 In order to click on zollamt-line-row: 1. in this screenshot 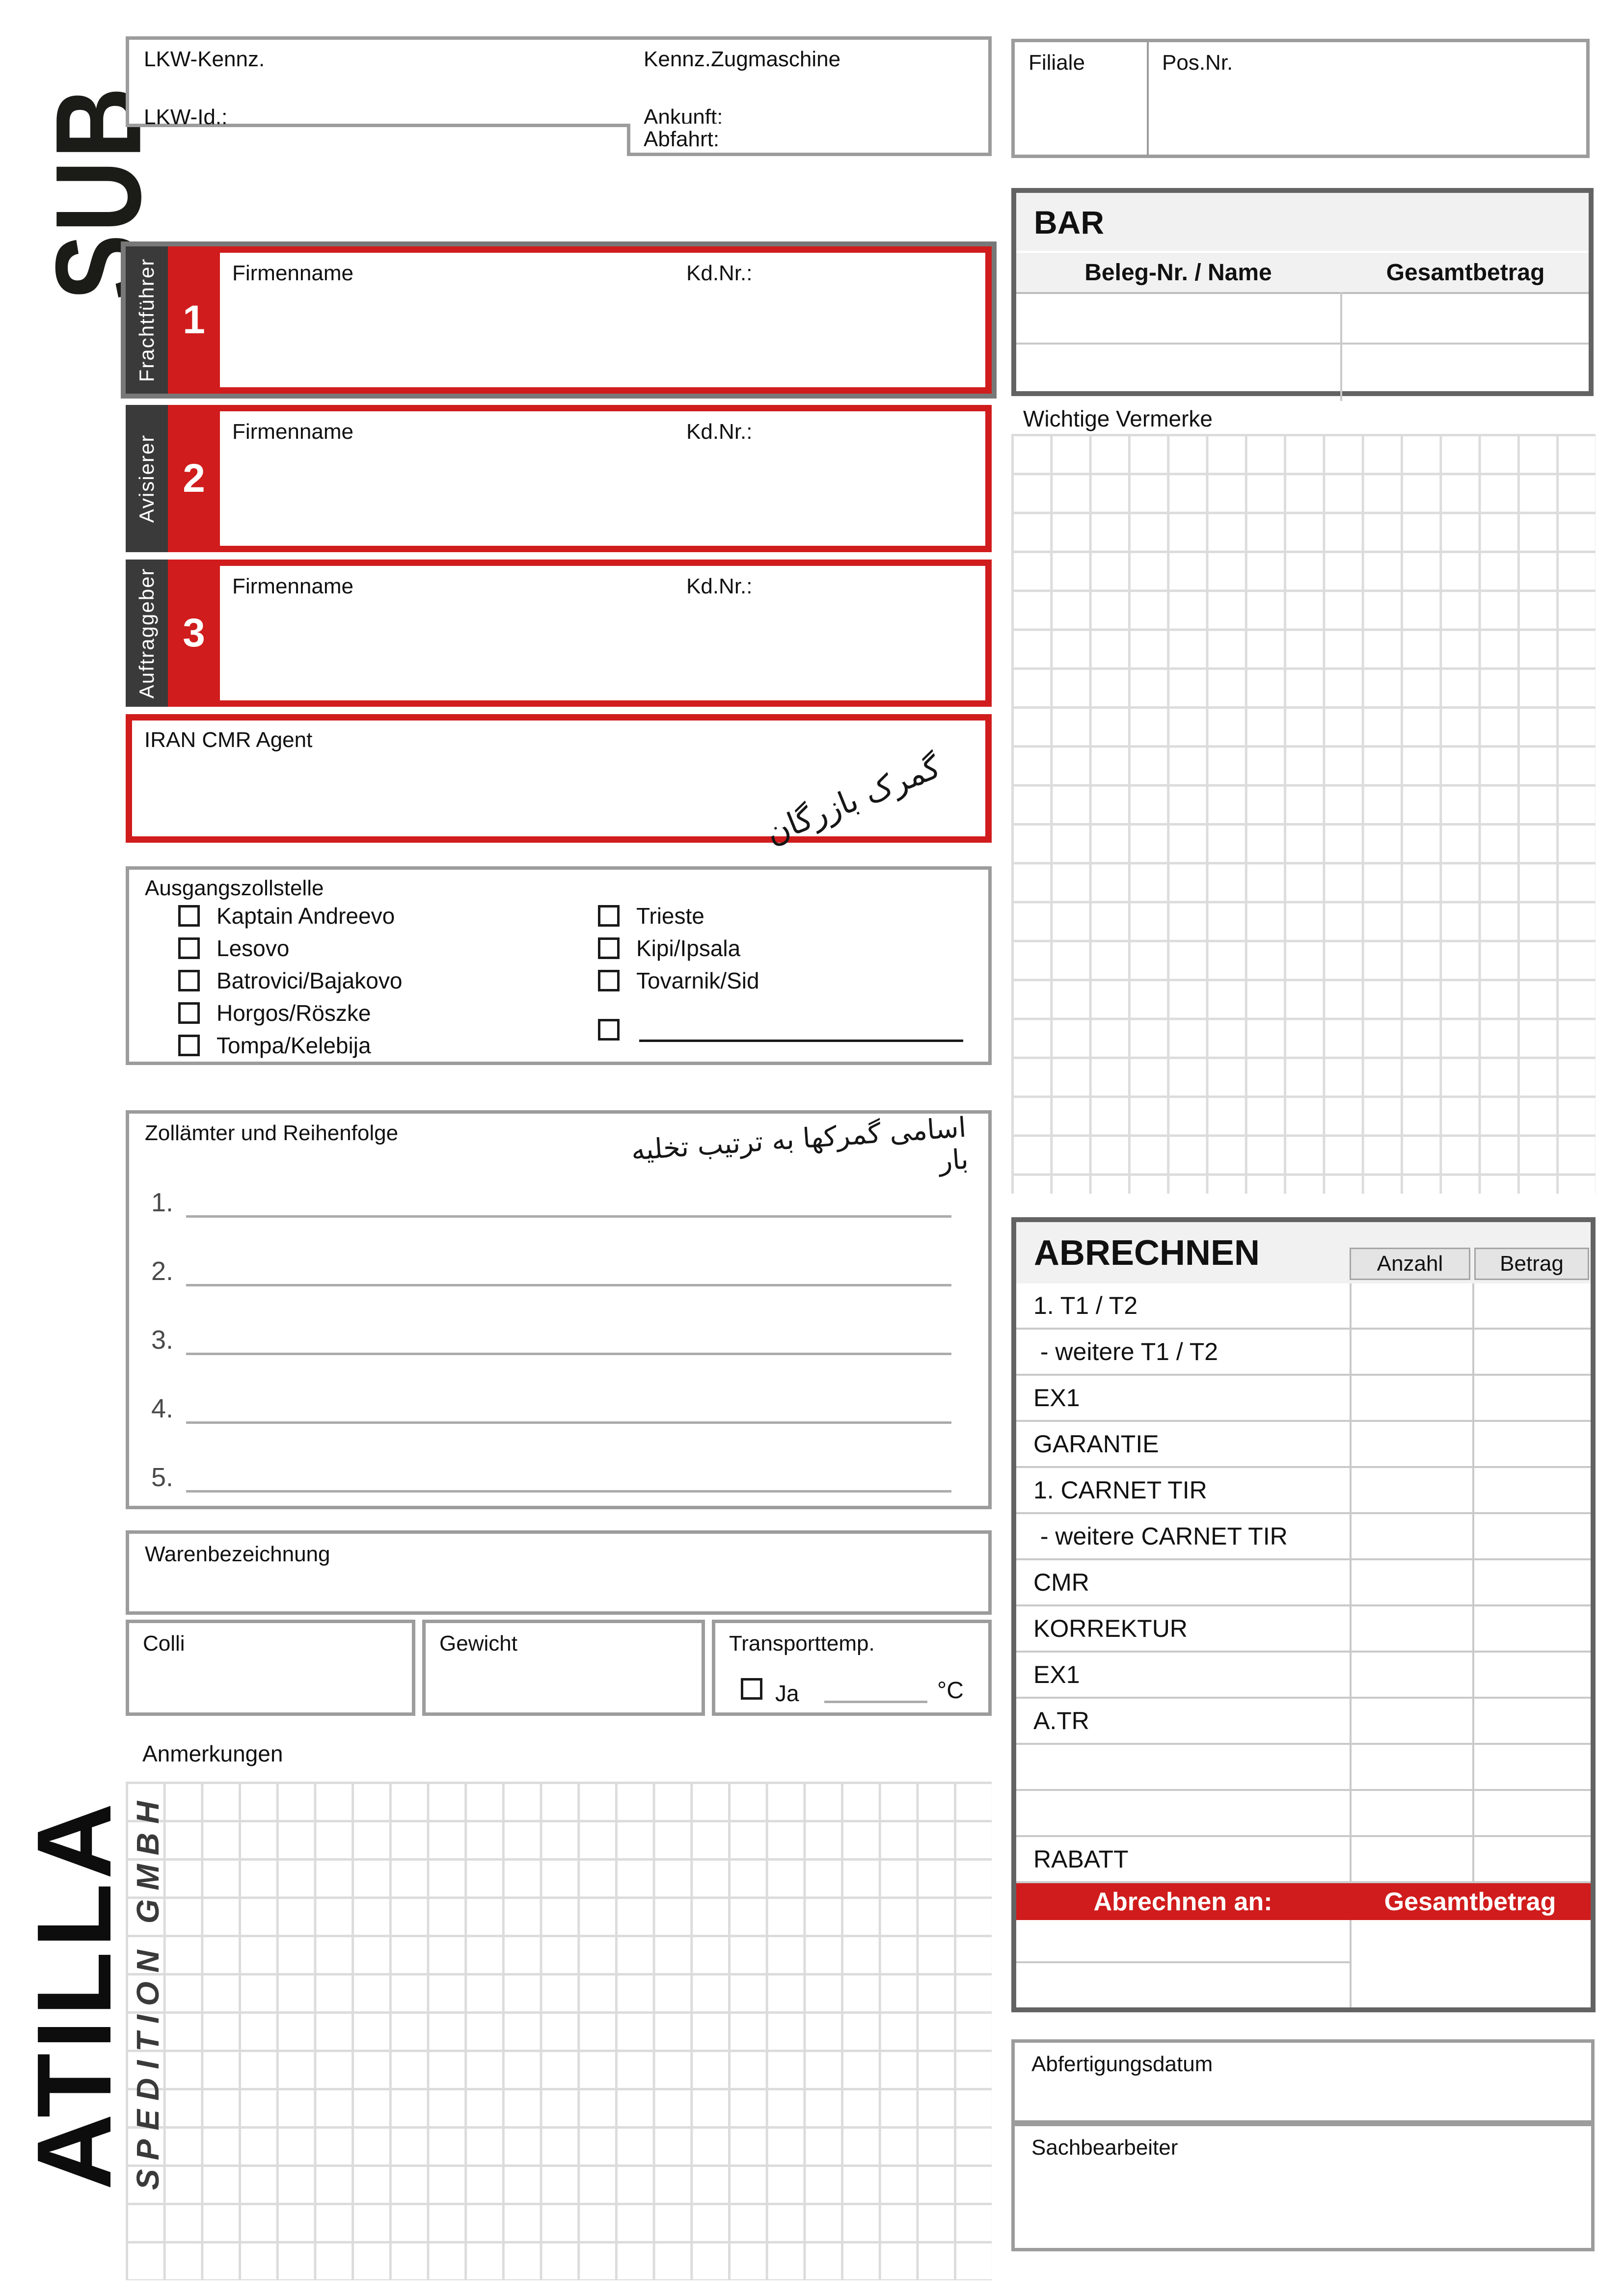, I will do `click(551, 1202)`.